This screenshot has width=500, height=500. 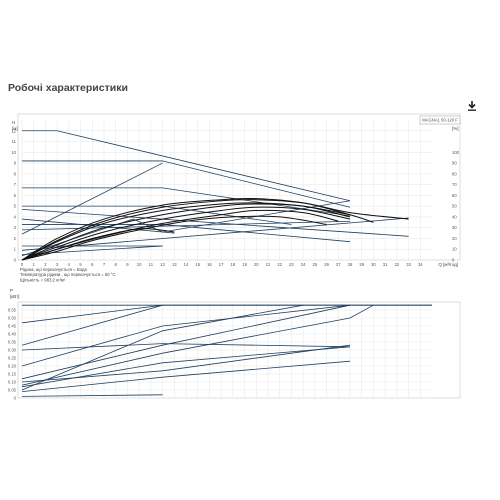 I want to click on x-tick-label: 3, so click(x=57, y=264).